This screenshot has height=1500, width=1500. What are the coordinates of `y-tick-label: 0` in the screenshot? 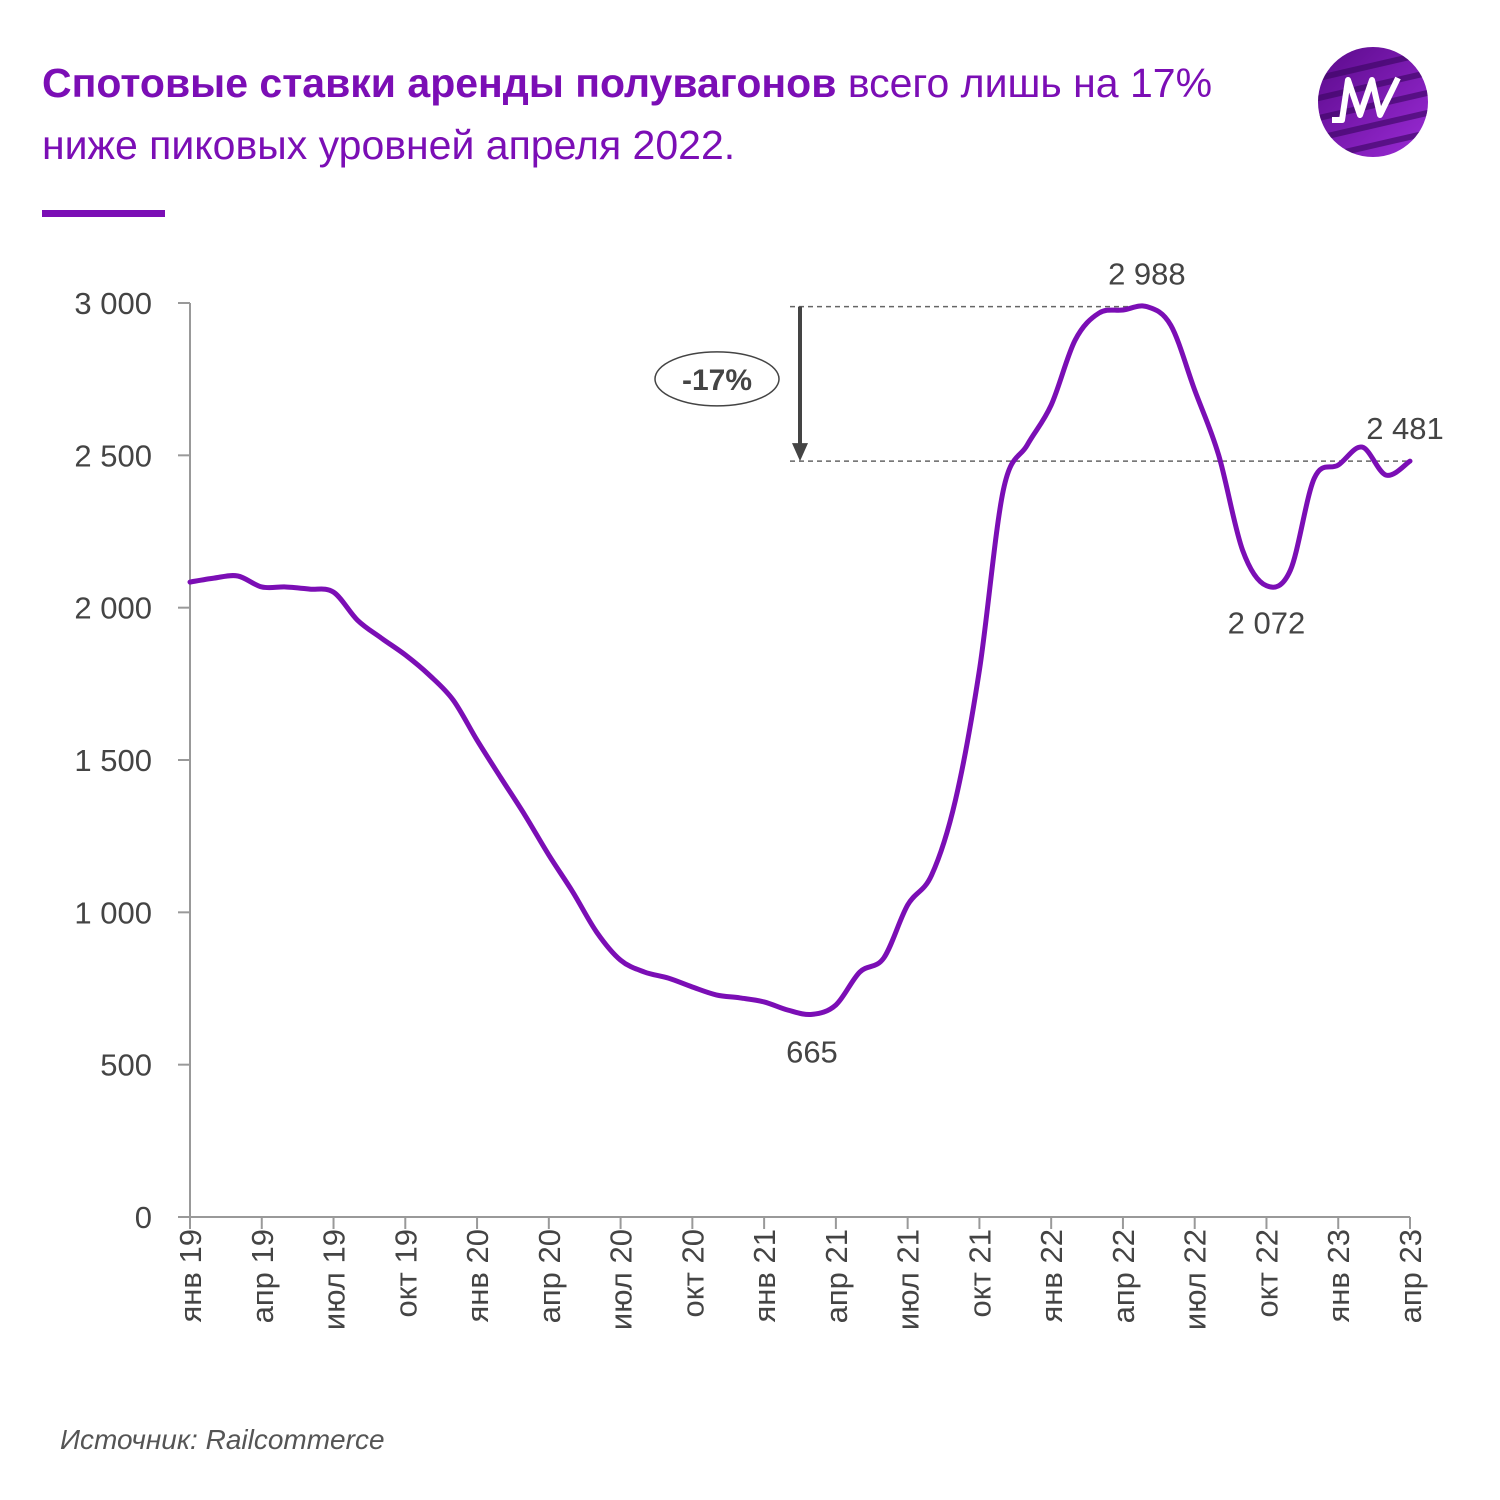 It's located at (143, 1217).